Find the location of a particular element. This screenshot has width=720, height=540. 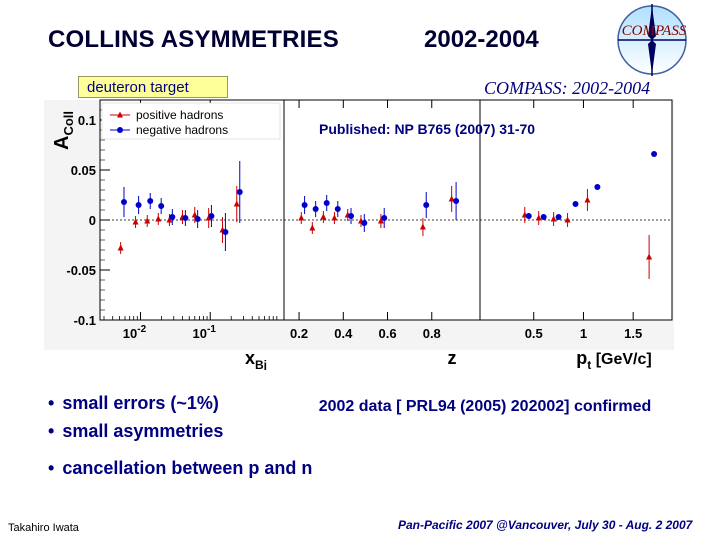

author-name: Takahiro Iwata is located at coordinates (43, 528).